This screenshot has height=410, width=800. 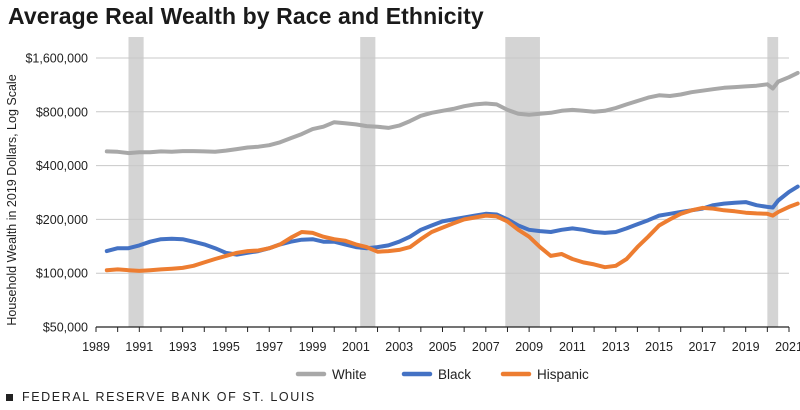 I want to click on footer-text: FEDERAL RESERVE BANK OF ST. LOUIS, so click(x=169, y=397).